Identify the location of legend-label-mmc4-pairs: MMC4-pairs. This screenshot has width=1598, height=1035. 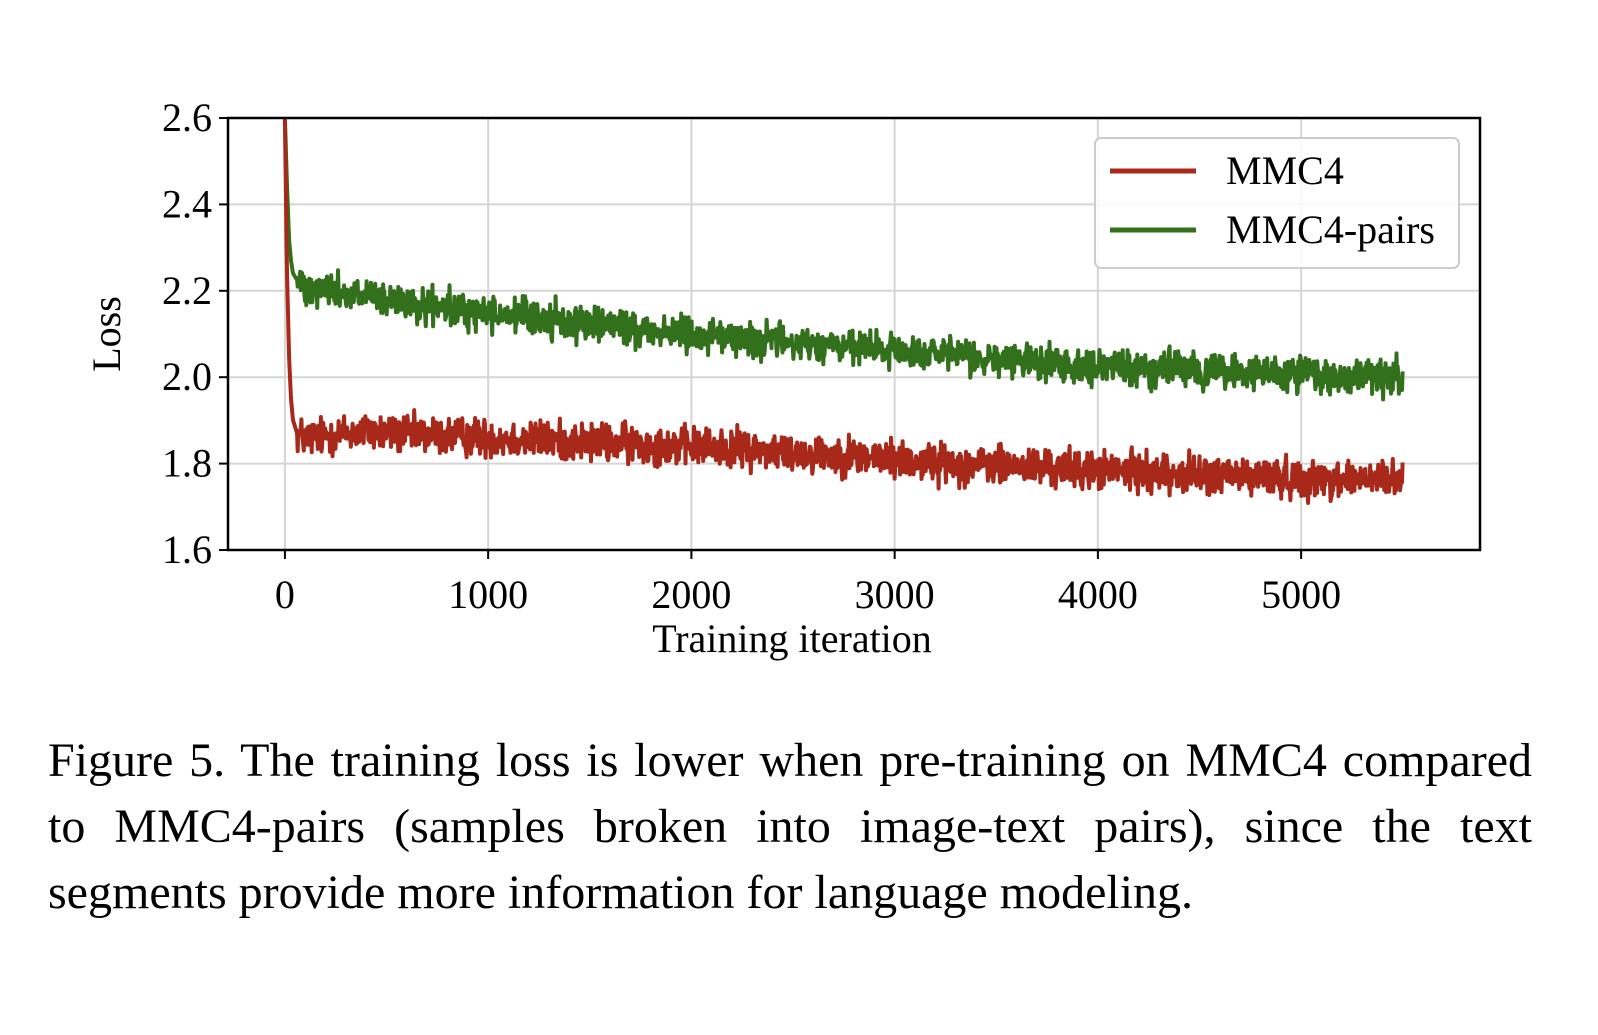
(1330, 229).